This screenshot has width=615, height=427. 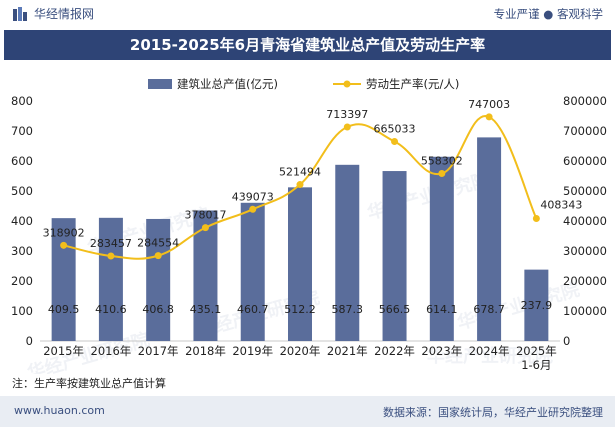 What do you see at coordinates (205, 215) in the screenshot?
I see `line-value-label: 378017` at bounding box center [205, 215].